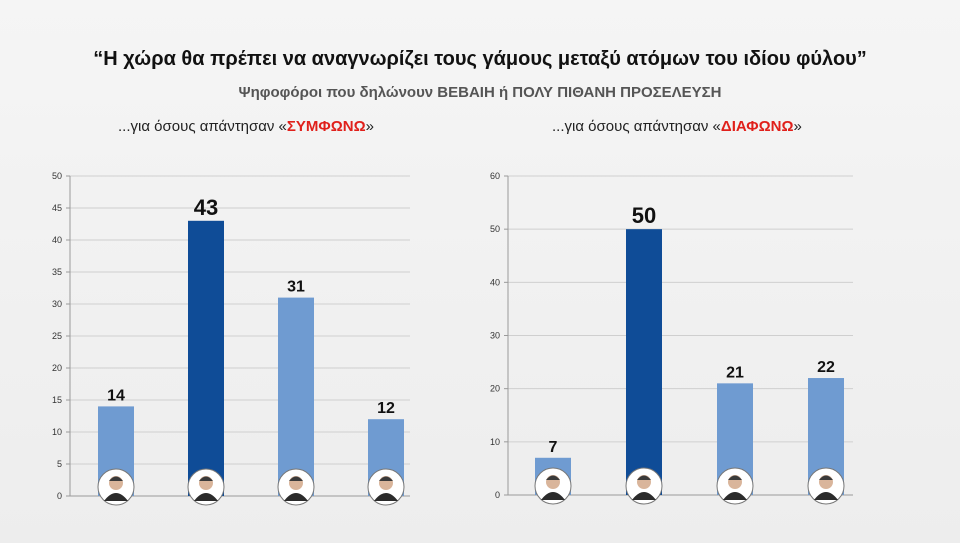 This screenshot has width=960, height=543. What do you see at coordinates (57, 336) in the screenshot?
I see `y-tick-label: 25` at bounding box center [57, 336].